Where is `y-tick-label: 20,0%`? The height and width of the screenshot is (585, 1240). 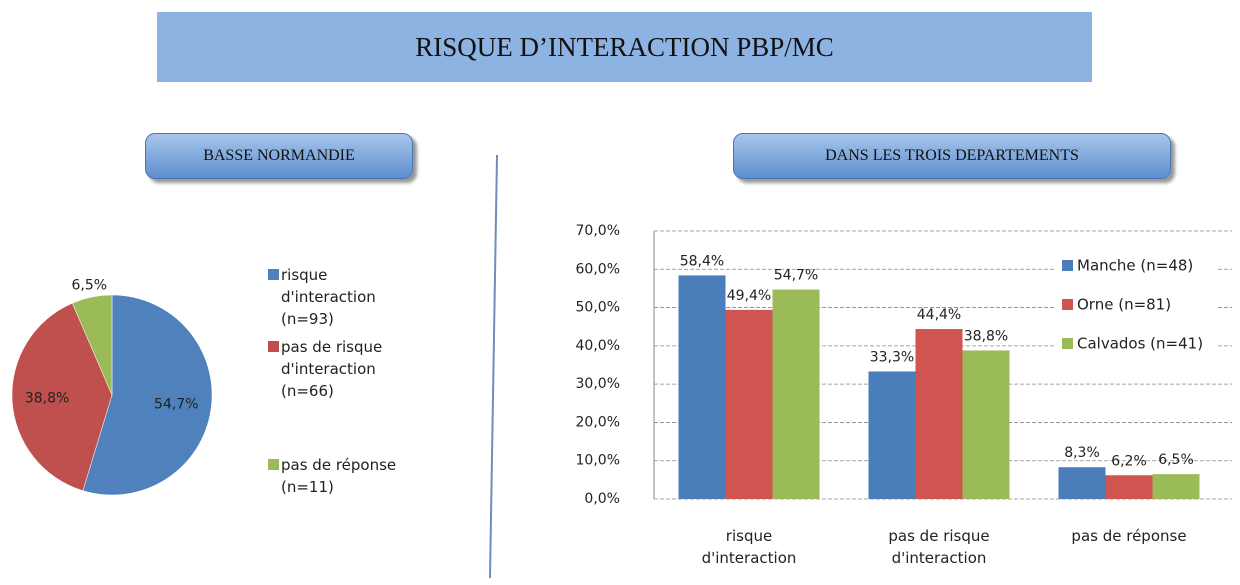
y-tick-label: 20,0% is located at coordinates (598, 422).